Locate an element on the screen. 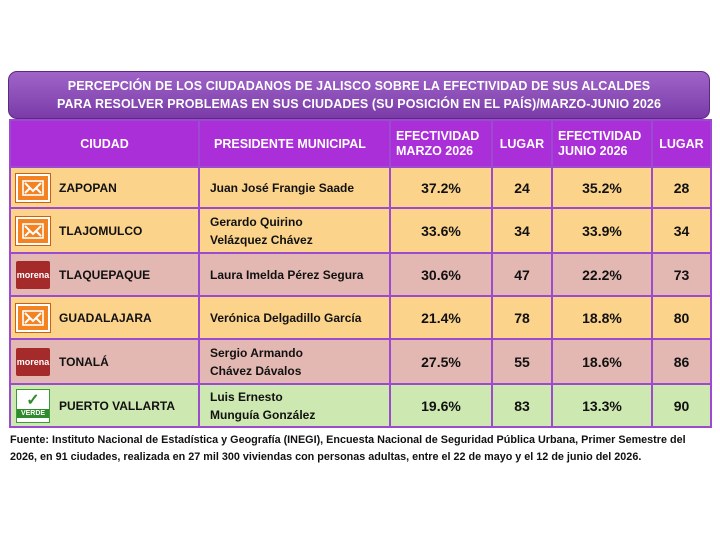 The height and width of the screenshot is (540, 720). cell-ciudad: ZAPOPAN is located at coordinates (104, 187).